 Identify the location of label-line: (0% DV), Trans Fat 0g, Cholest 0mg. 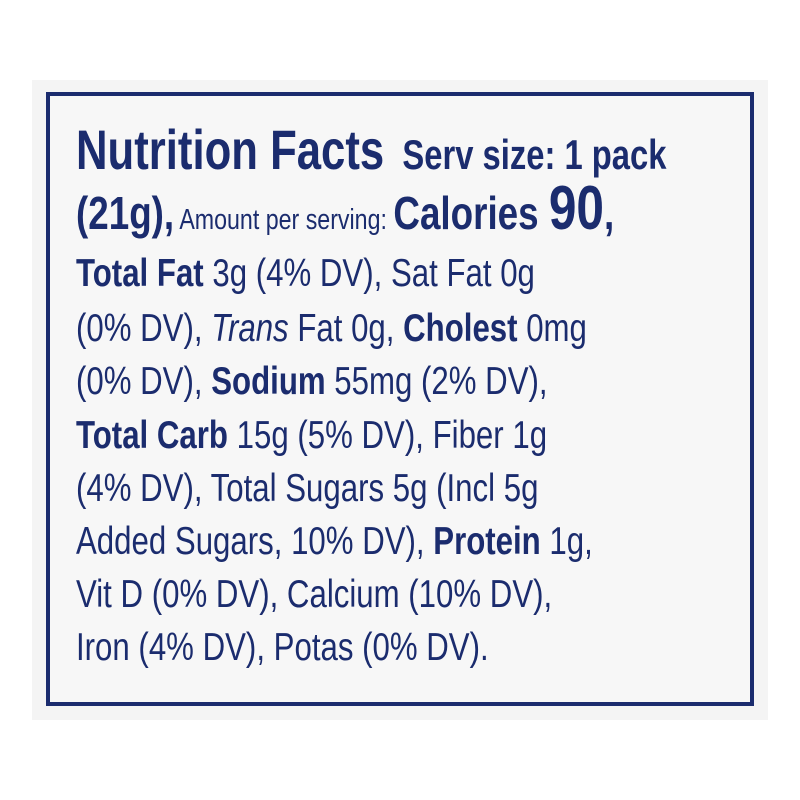
(331, 328).